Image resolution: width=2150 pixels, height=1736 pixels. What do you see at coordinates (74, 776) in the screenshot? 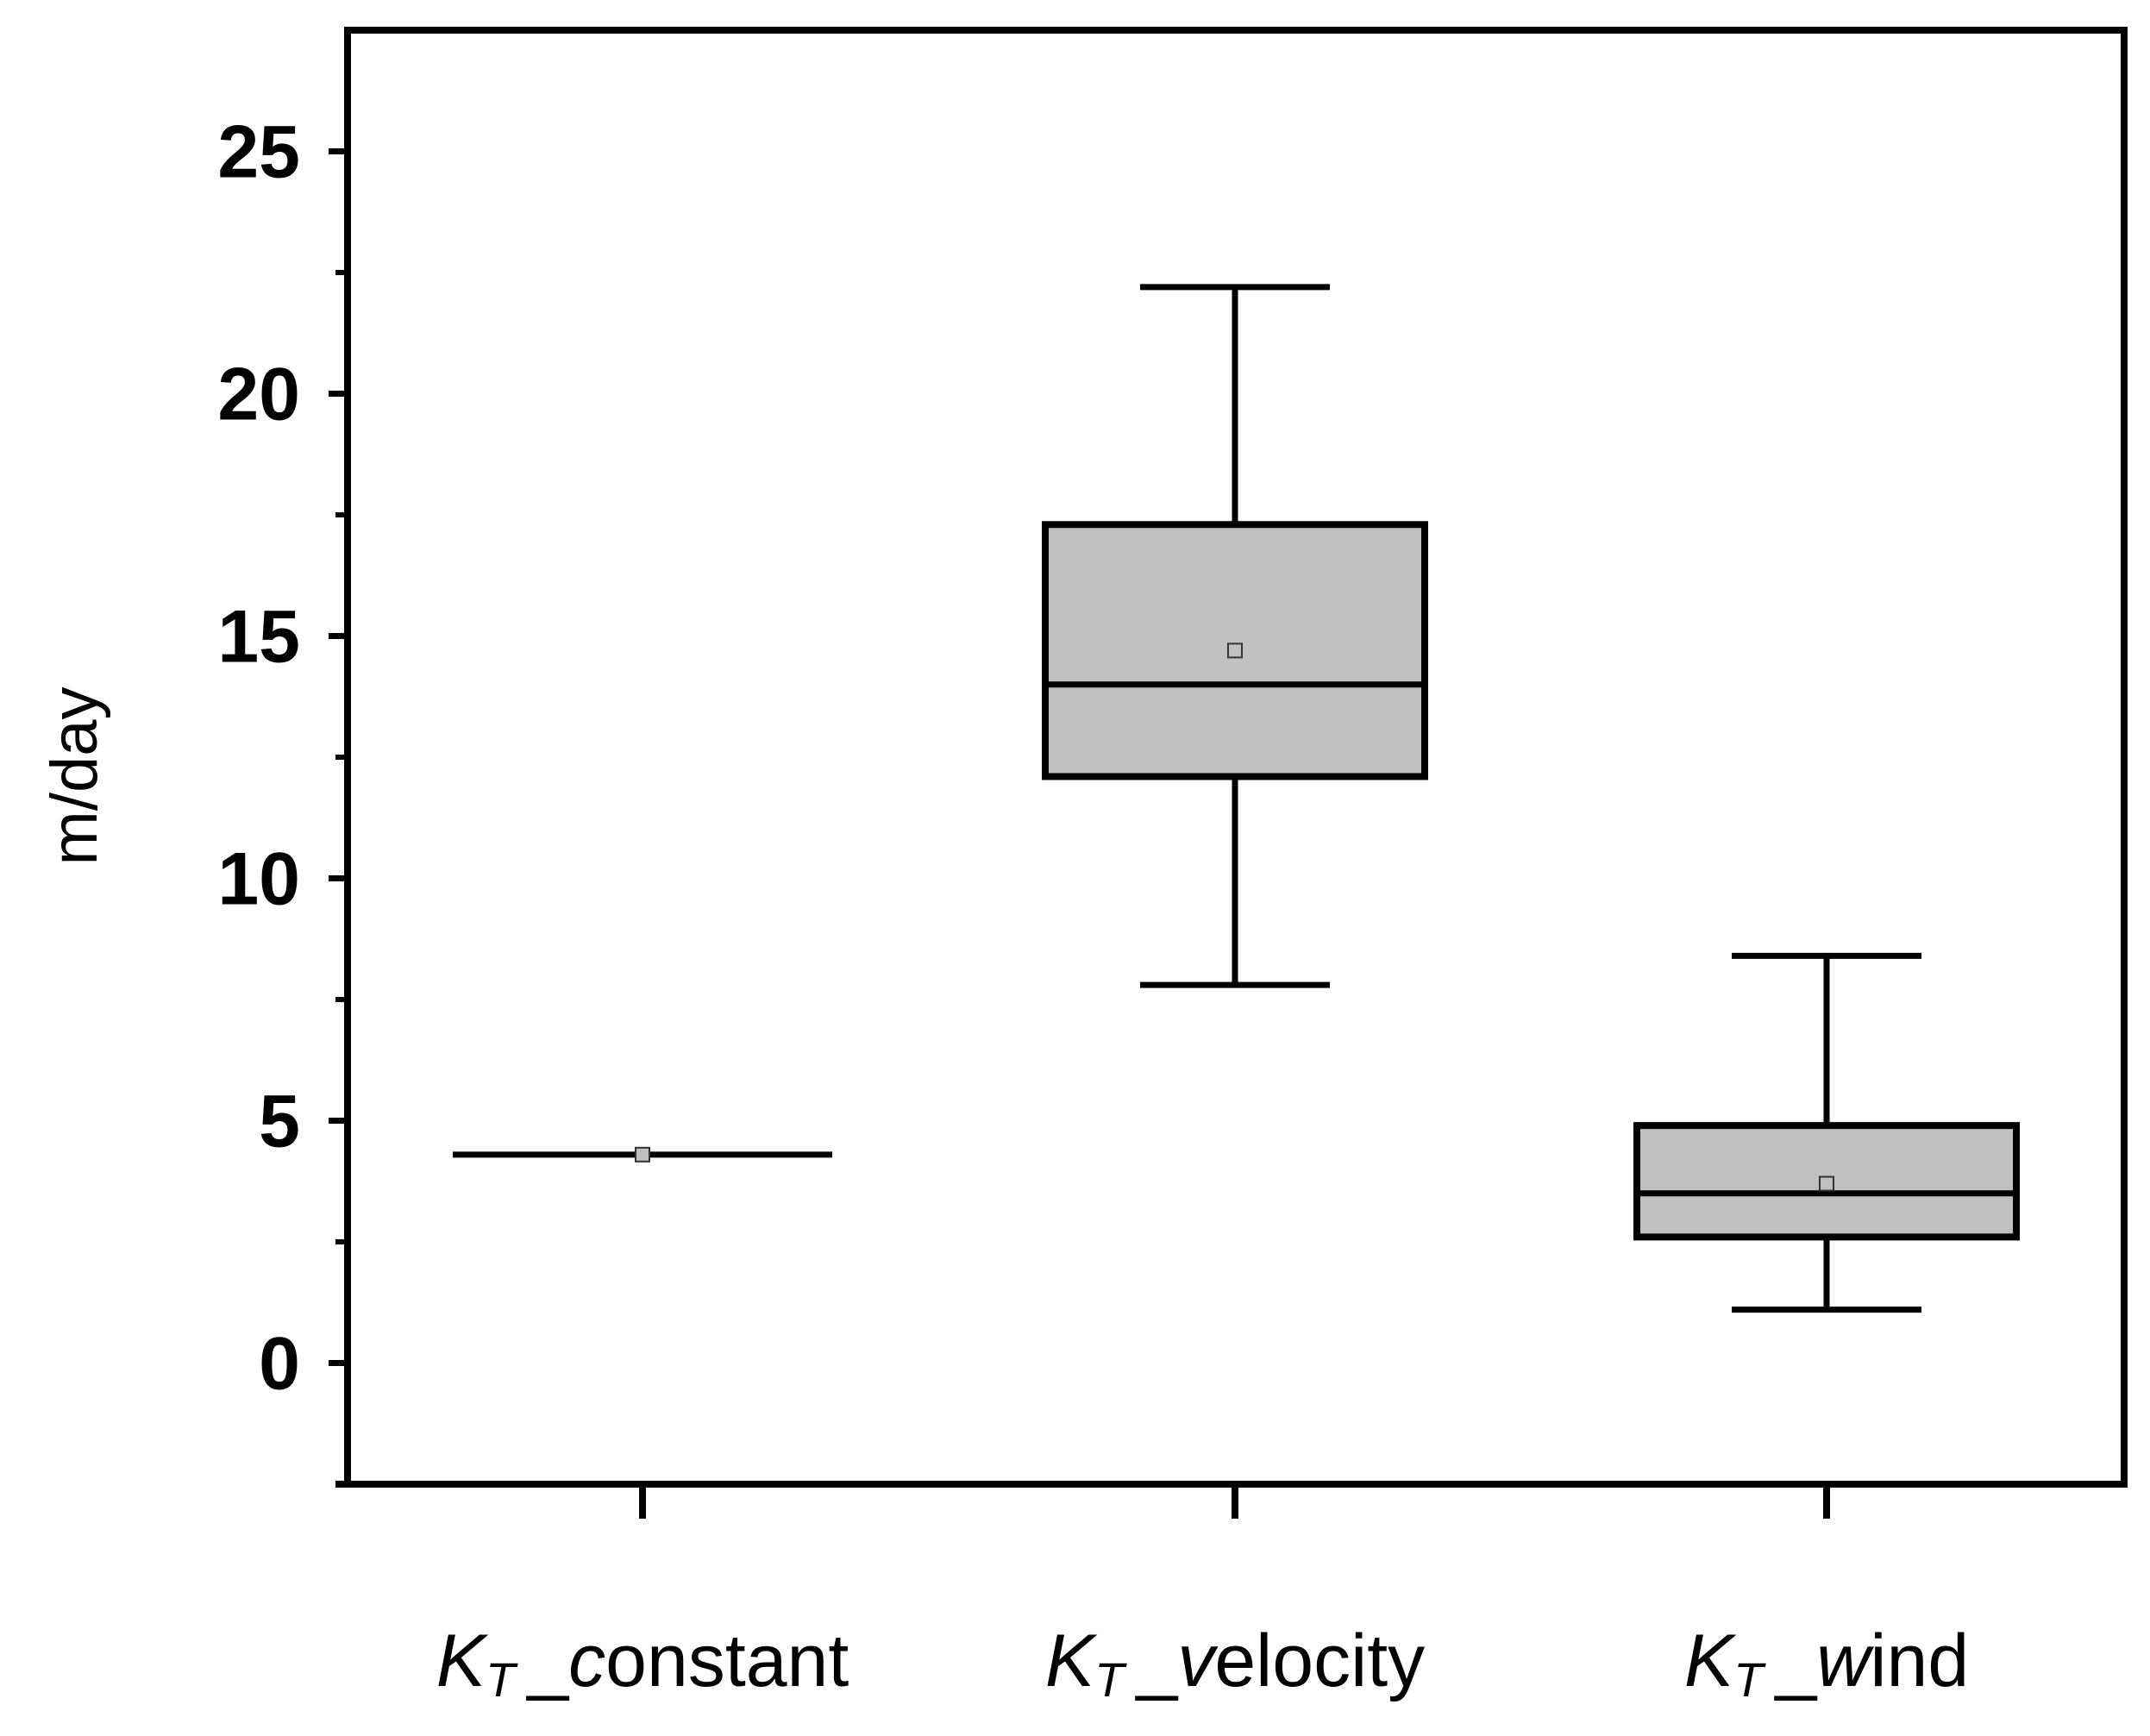
I see `y-axis-title: m/day` at bounding box center [74, 776].